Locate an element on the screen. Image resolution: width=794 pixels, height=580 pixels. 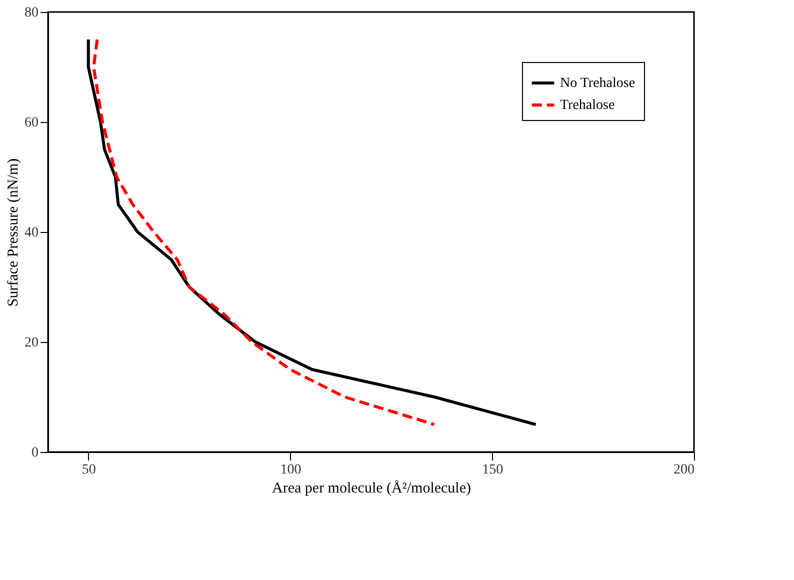
x-tick-label: 100 is located at coordinates (291, 470).